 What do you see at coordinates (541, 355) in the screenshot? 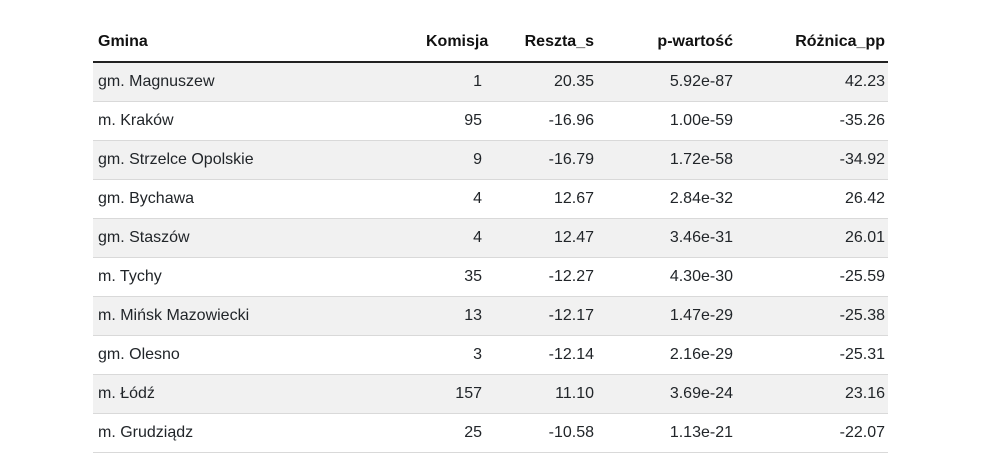
I see `cell-reszta-s: -12.14` at bounding box center [541, 355].